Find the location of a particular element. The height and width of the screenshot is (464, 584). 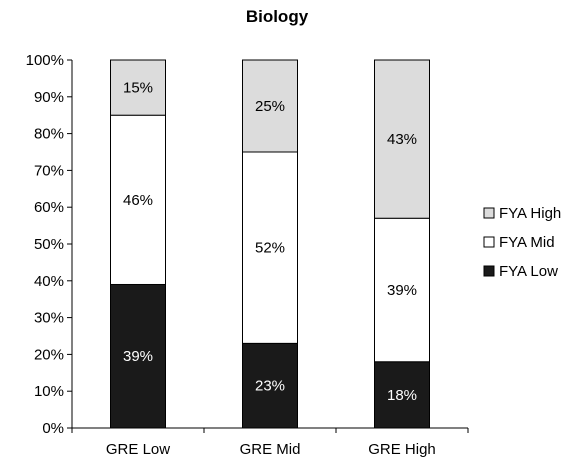

data-label: 23% is located at coordinates (270, 386).